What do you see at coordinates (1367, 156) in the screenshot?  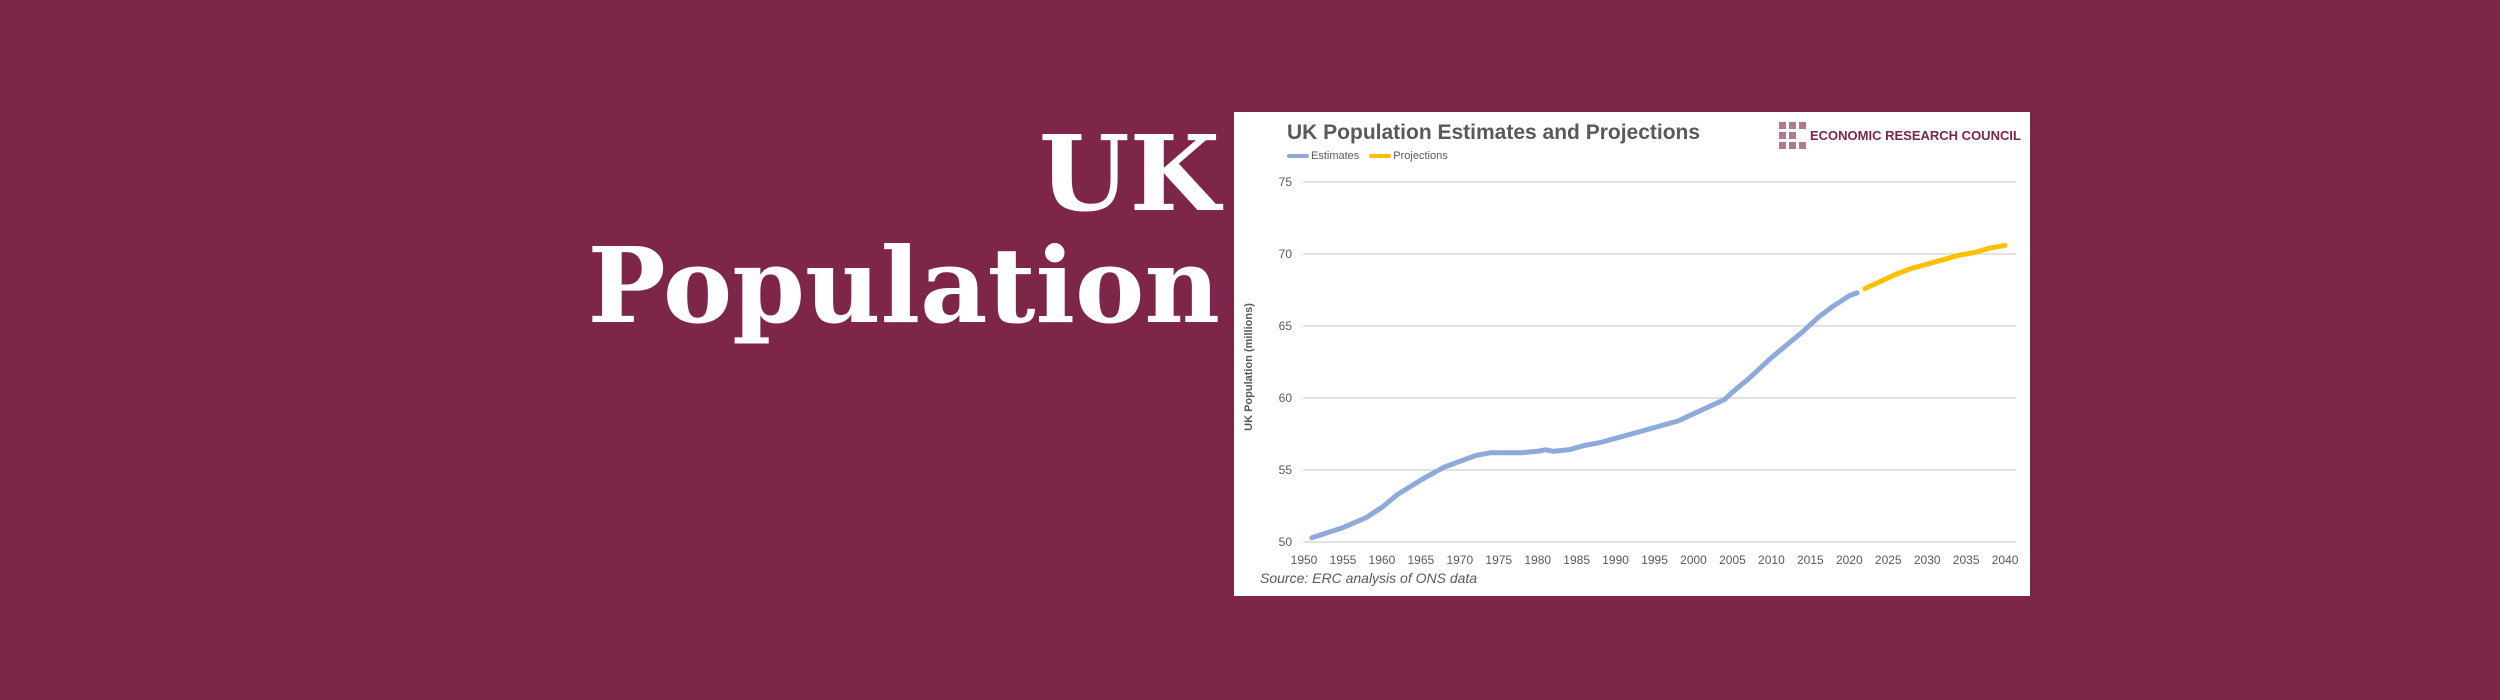 I see `chart-legend: Estimates Projections` at bounding box center [1367, 156].